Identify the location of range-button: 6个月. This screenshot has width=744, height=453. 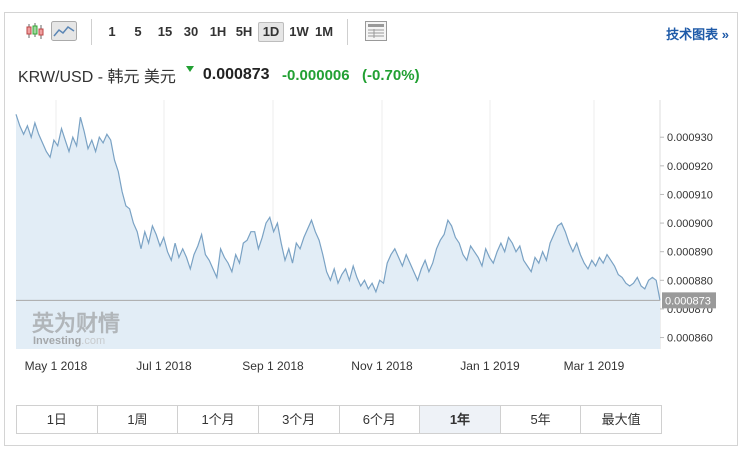
(380, 419).